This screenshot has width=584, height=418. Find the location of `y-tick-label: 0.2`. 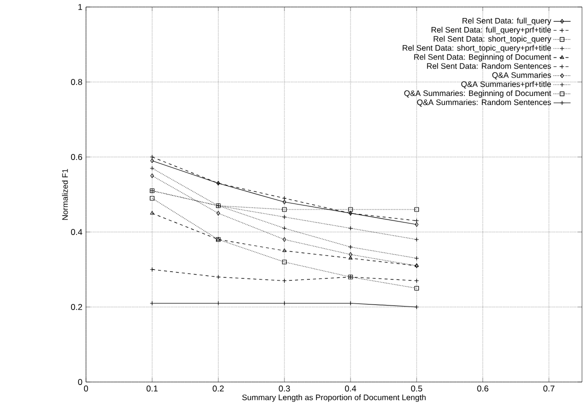

y-tick-label: 0.2 is located at coordinates (76, 307).